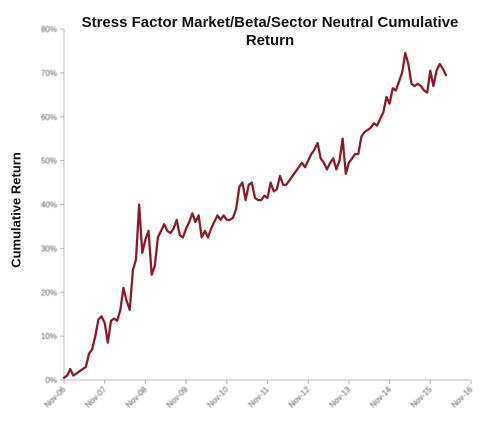 The height and width of the screenshot is (440, 500). What do you see at coordinates (49, 336) in the screenshot?
I see `y-tick-label: 10%` at bounding box center [49, 336].